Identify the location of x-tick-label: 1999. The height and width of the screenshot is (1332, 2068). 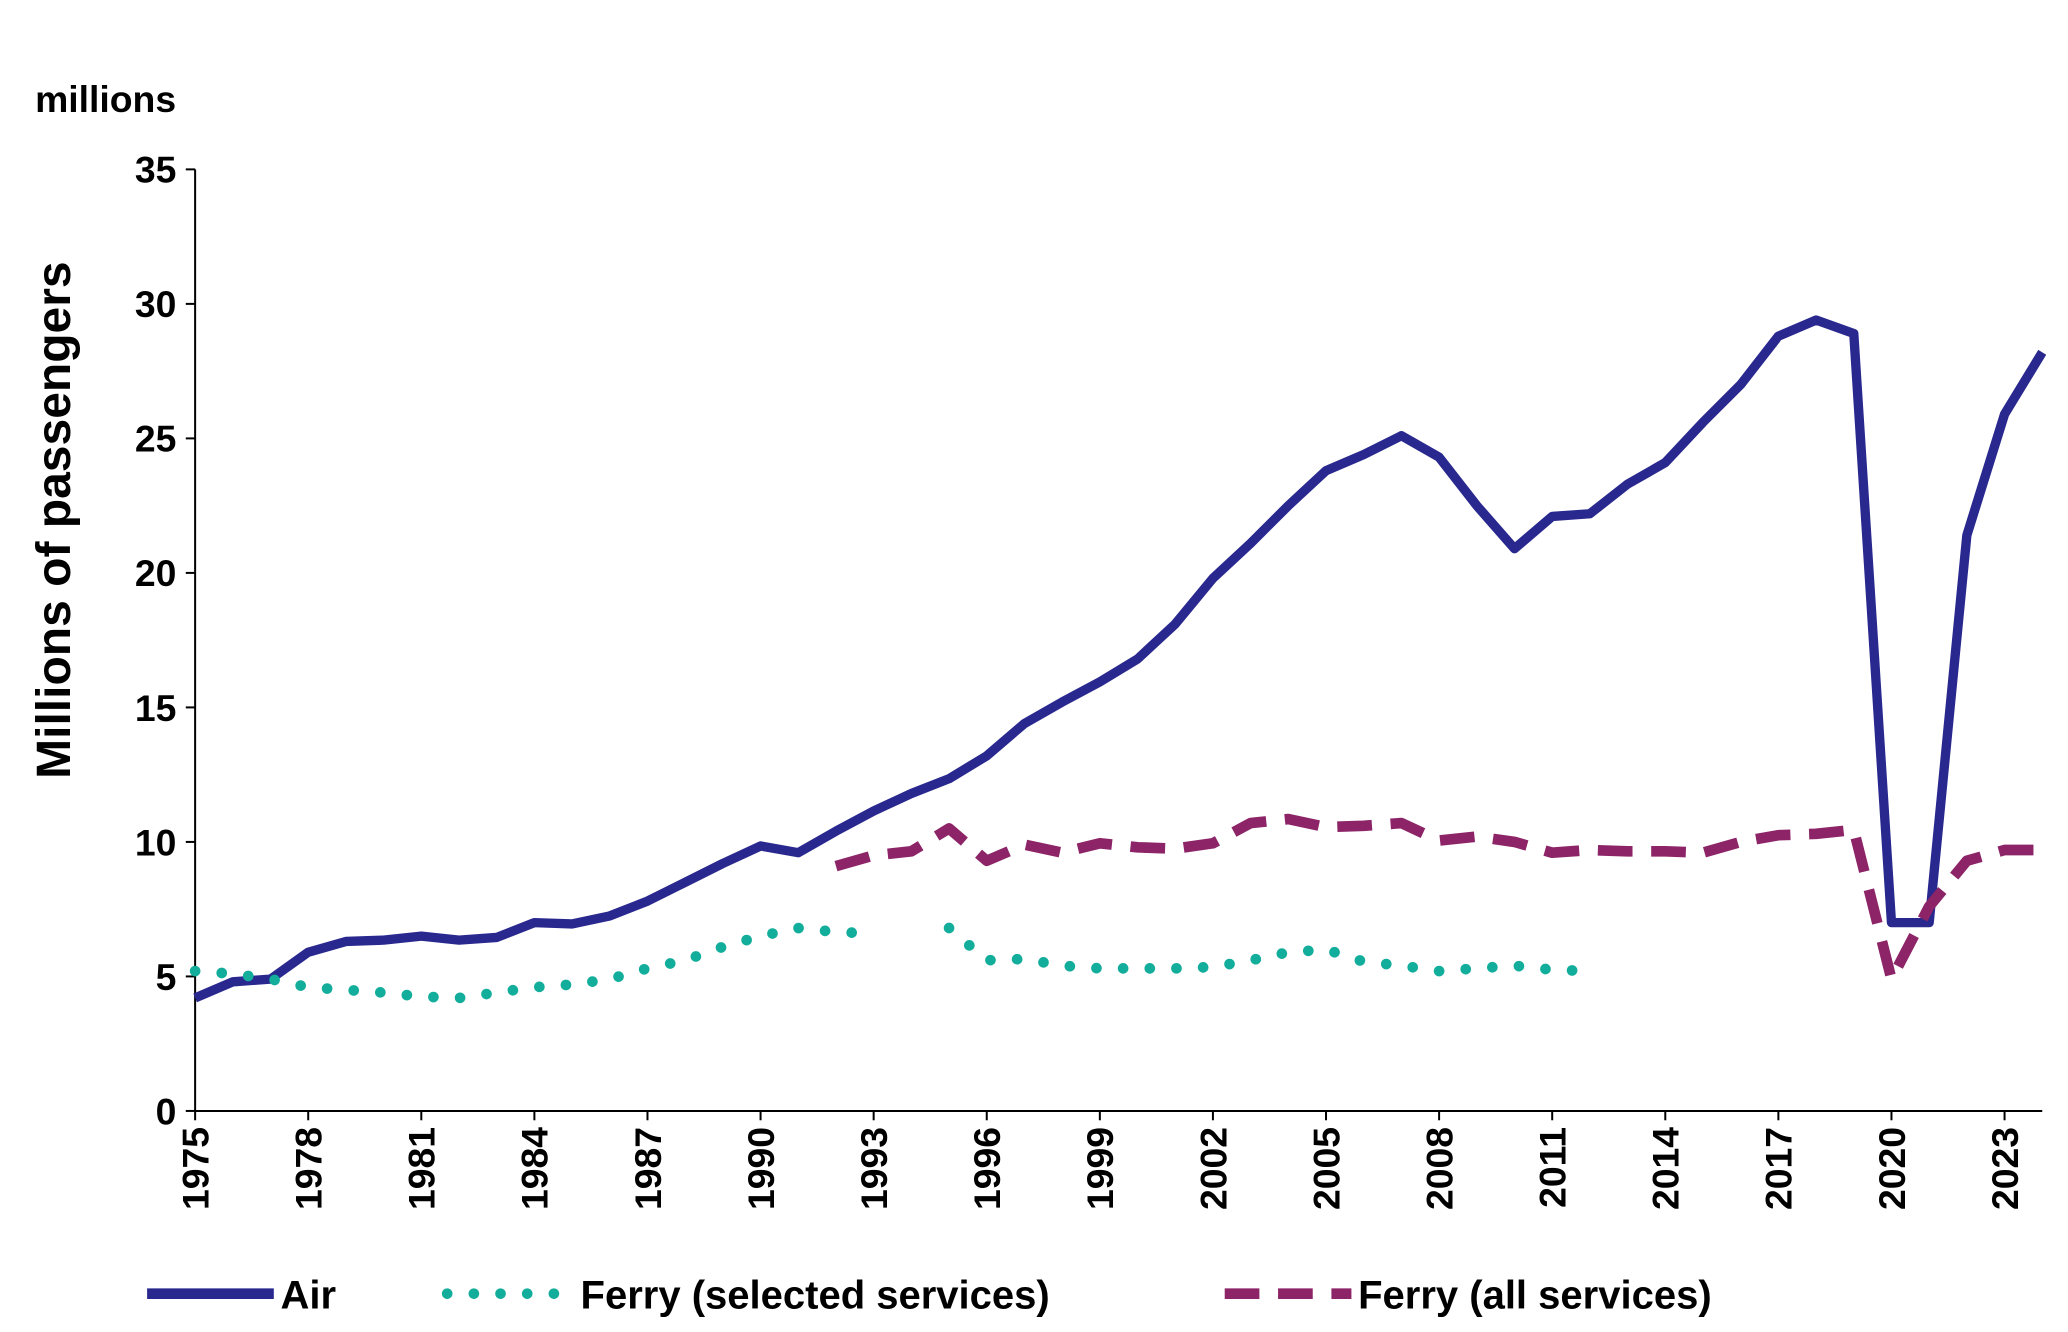
(1100, 1168).